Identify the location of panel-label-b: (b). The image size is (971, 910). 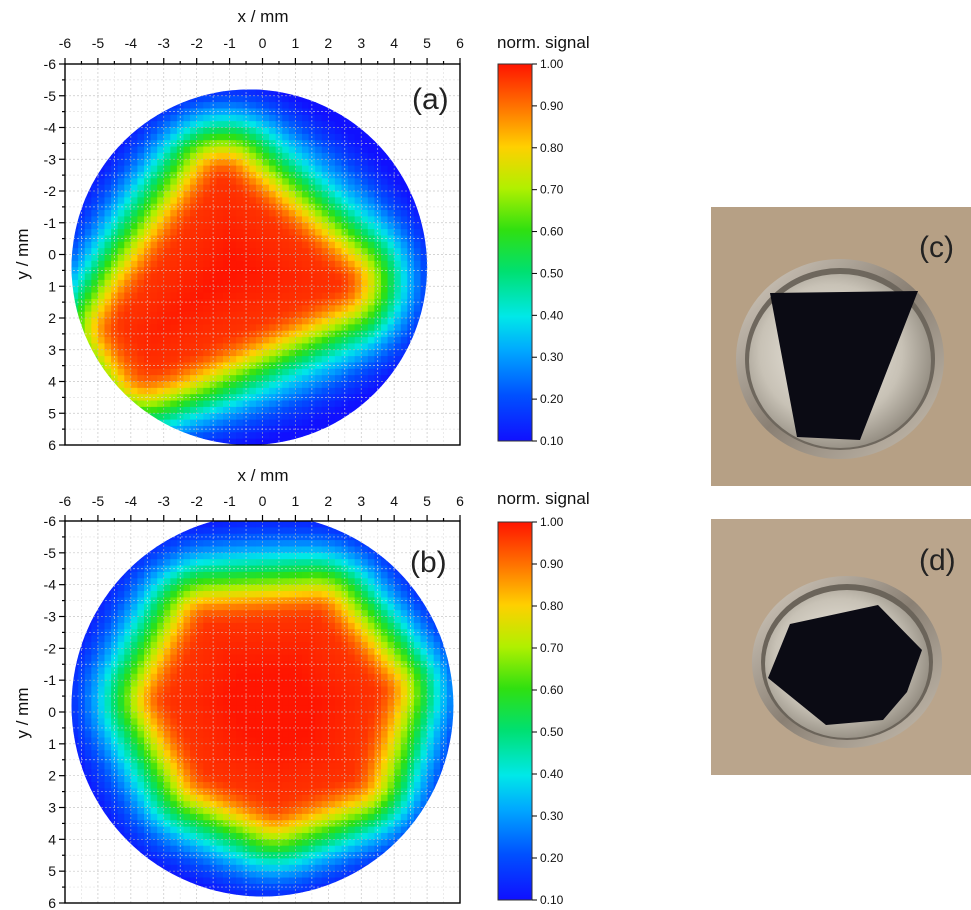
(428, 562).